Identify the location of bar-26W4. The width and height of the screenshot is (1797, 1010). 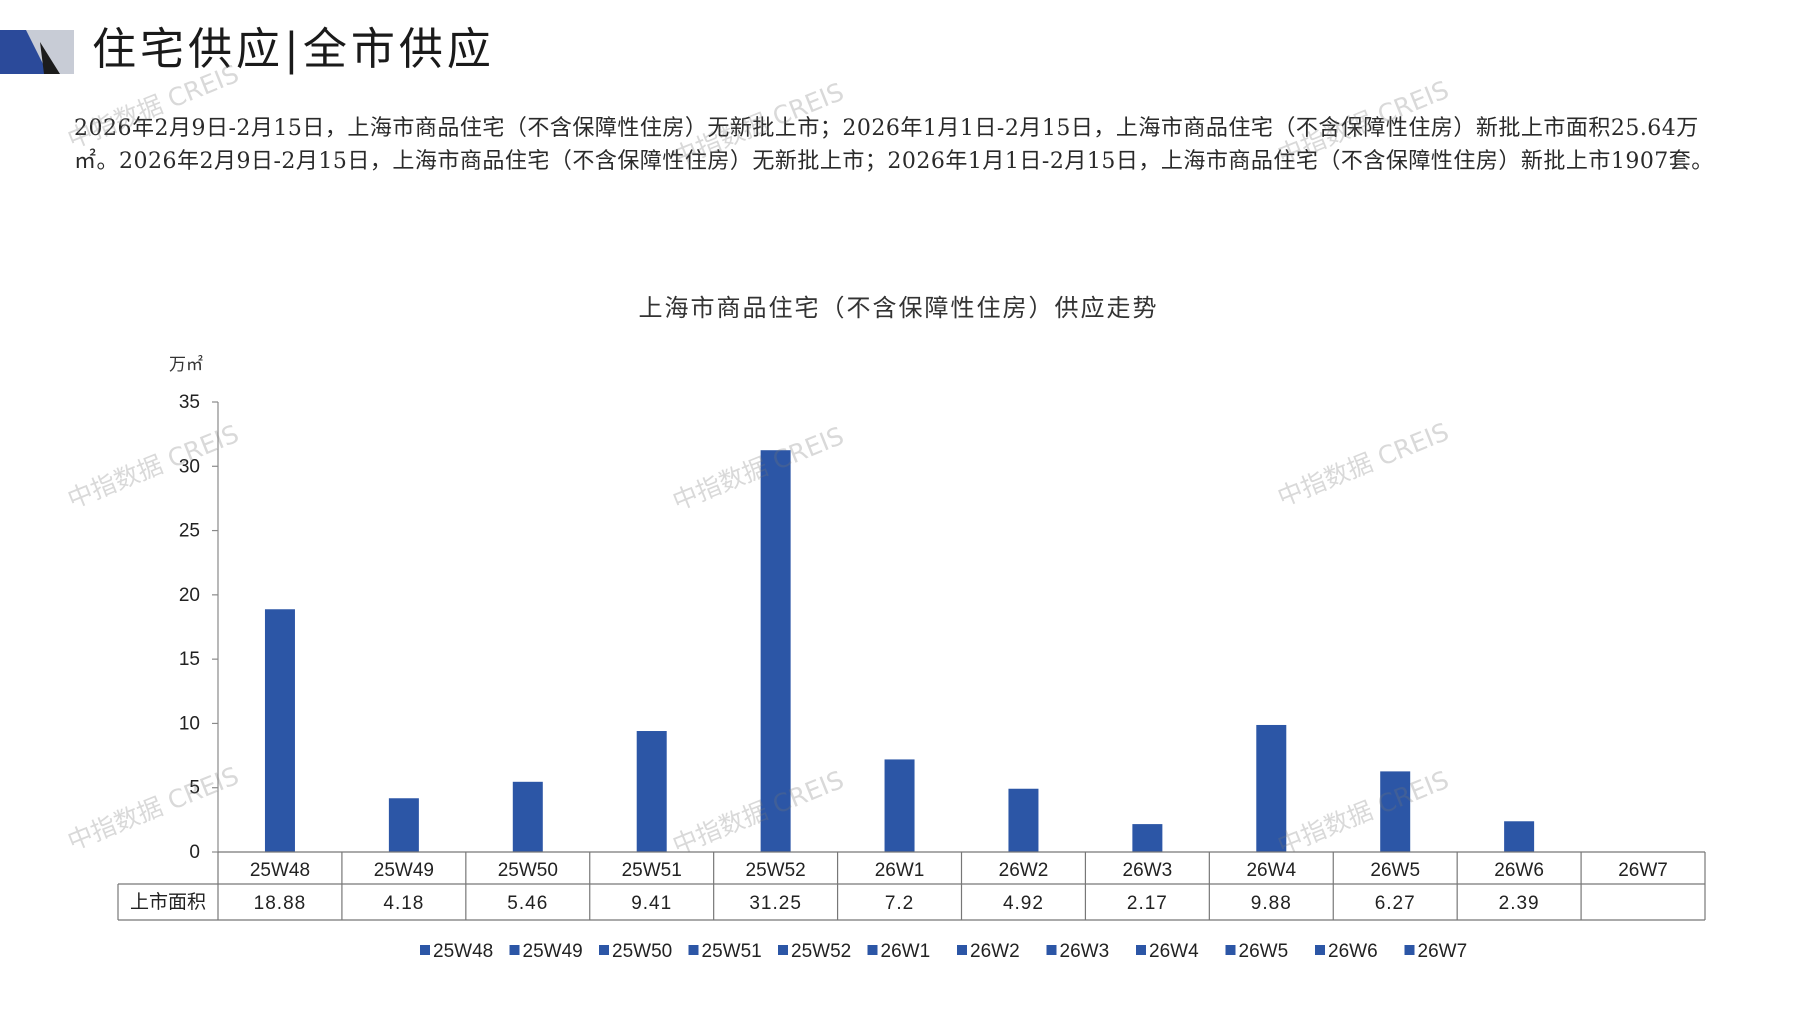
(1271, 788).